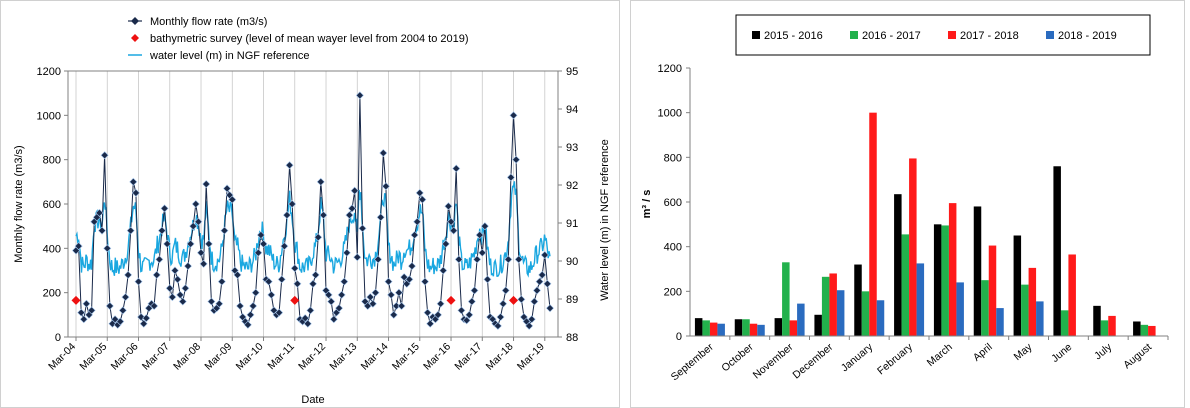 This screenshot has height=408, width=1190. I want to click on bar-y-tick-label: 600, so click(673, 203).